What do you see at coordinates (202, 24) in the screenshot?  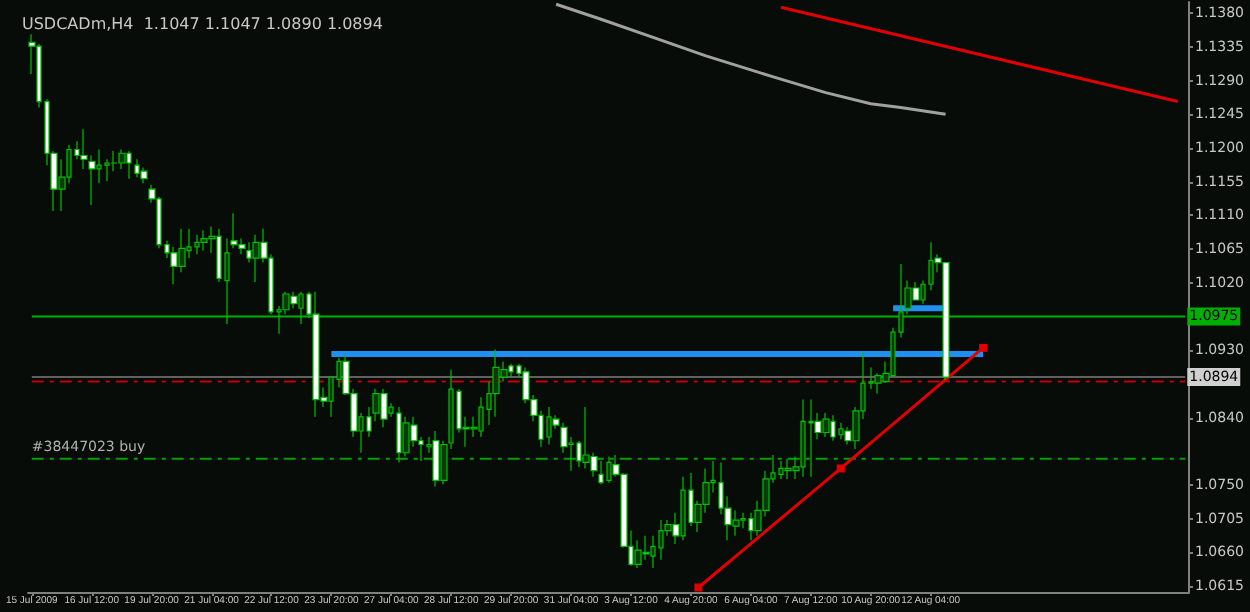 I see `text: USDCADm,H4 1.1047 1.1047 1.0890 1.0894` at bounding box center [202, 24].